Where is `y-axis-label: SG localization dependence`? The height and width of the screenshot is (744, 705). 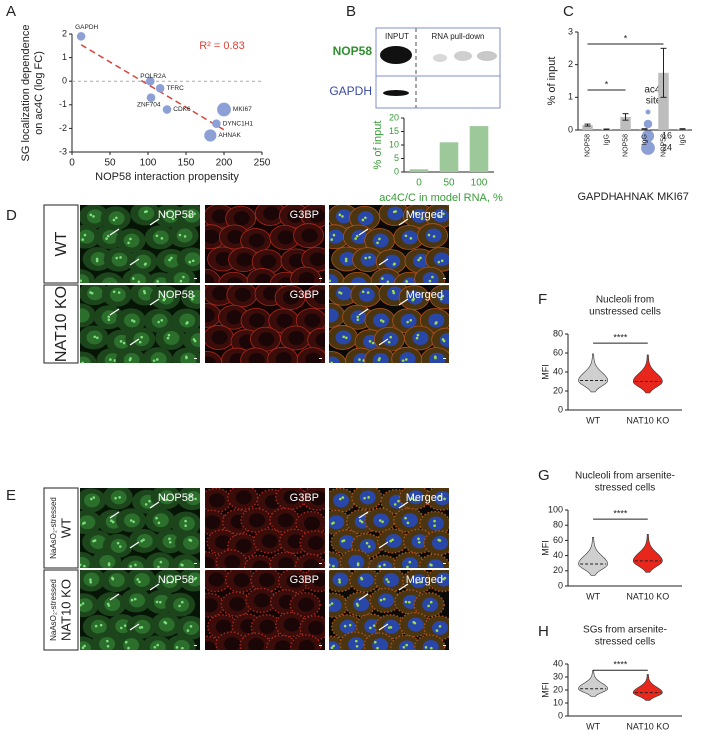 y-axis-label: SG localization dependence is located at coordinates (26, 93).